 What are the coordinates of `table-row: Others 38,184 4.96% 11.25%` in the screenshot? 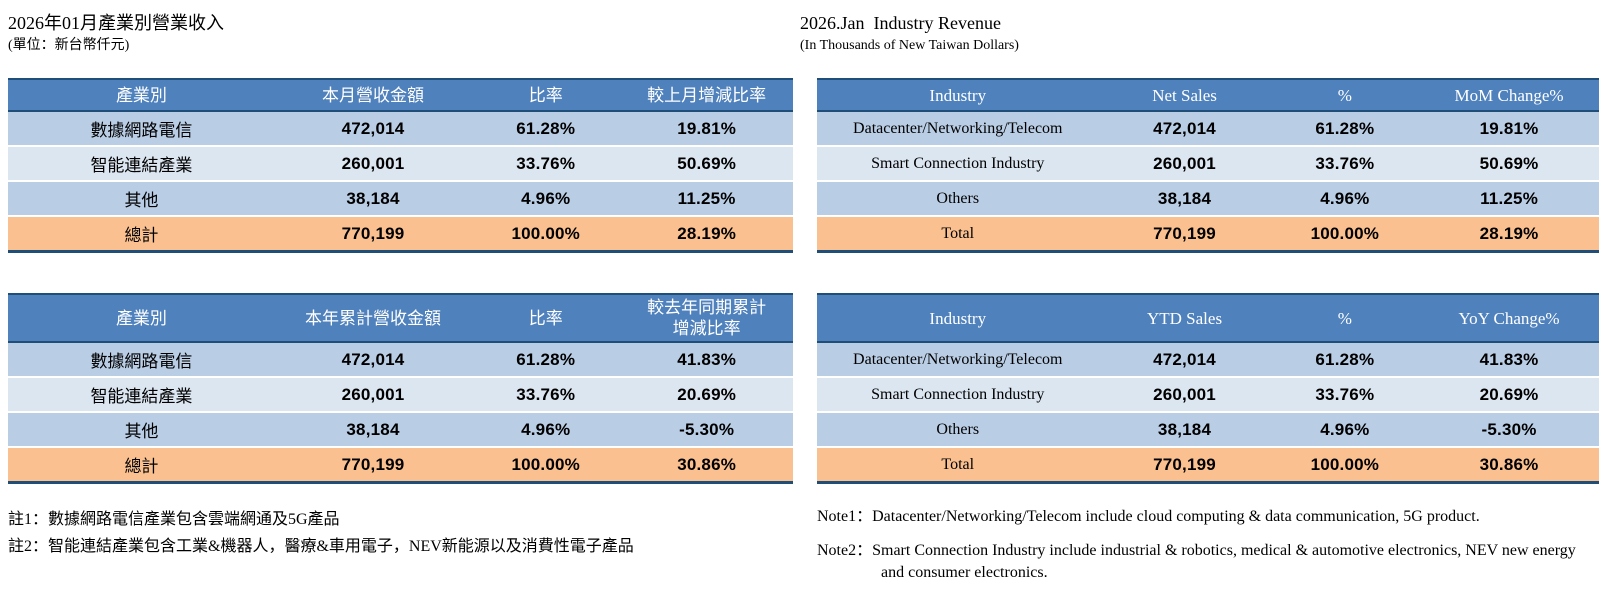 It's located at (1208, 199).